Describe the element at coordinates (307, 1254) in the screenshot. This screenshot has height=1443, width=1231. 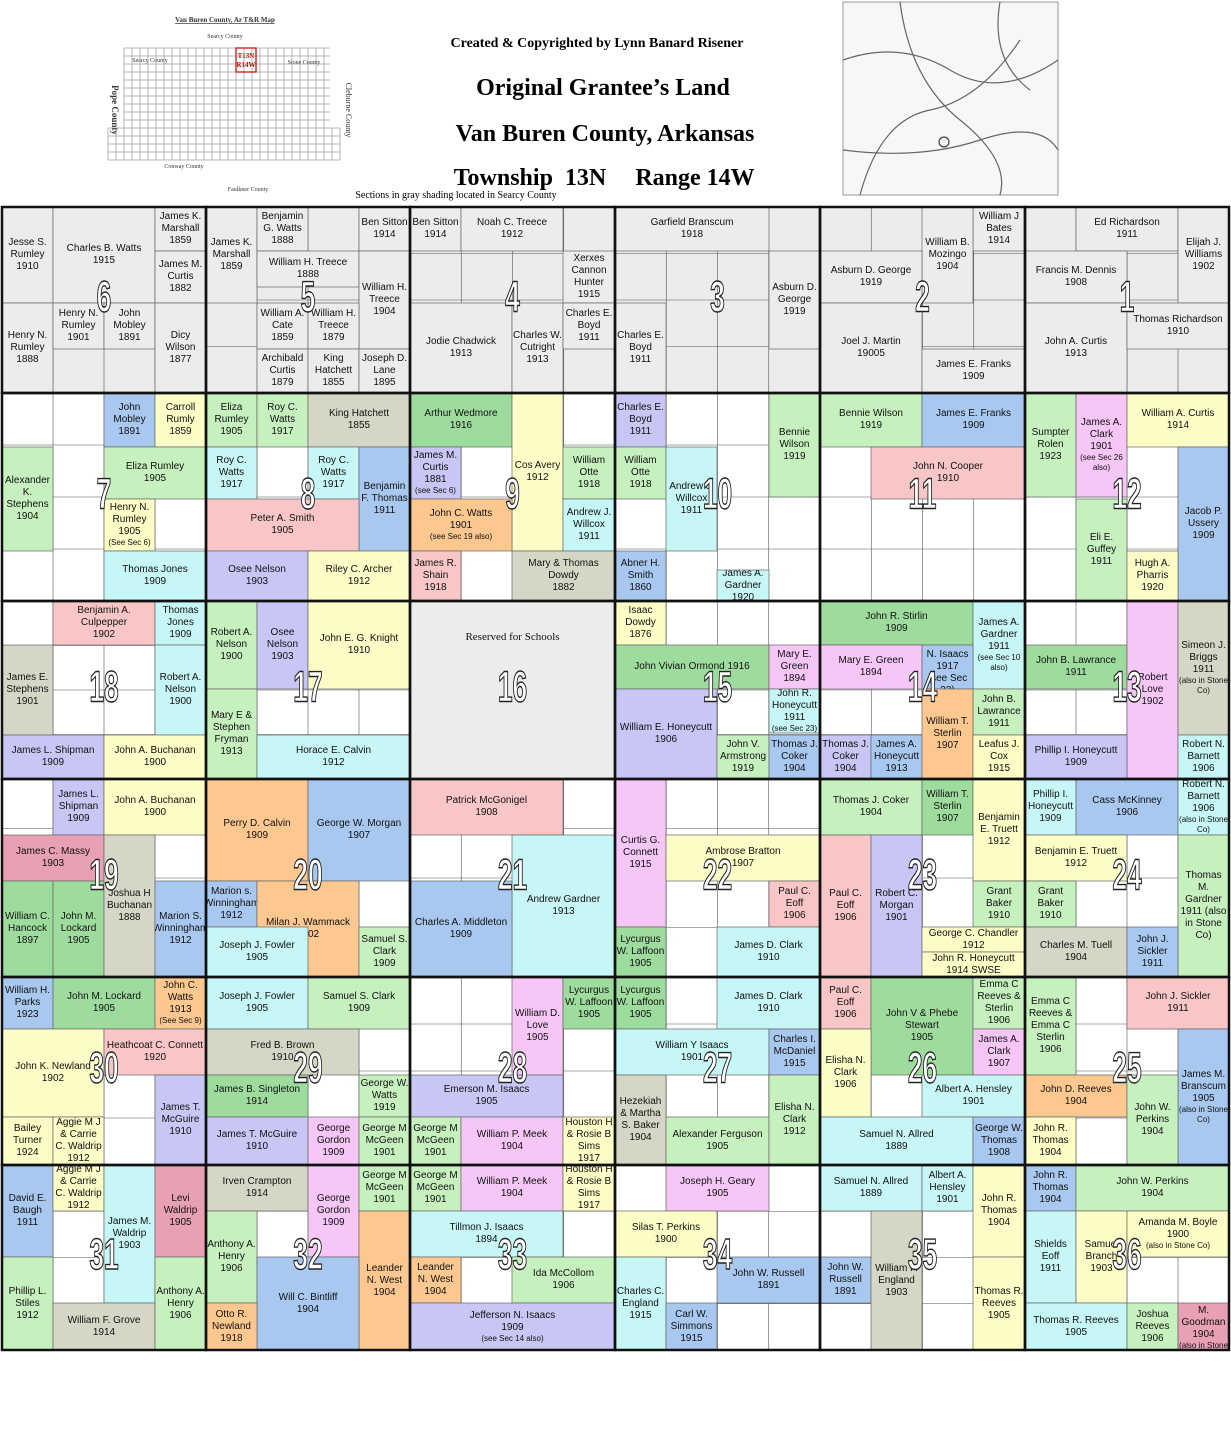
I see `section-number: 32` at that location.